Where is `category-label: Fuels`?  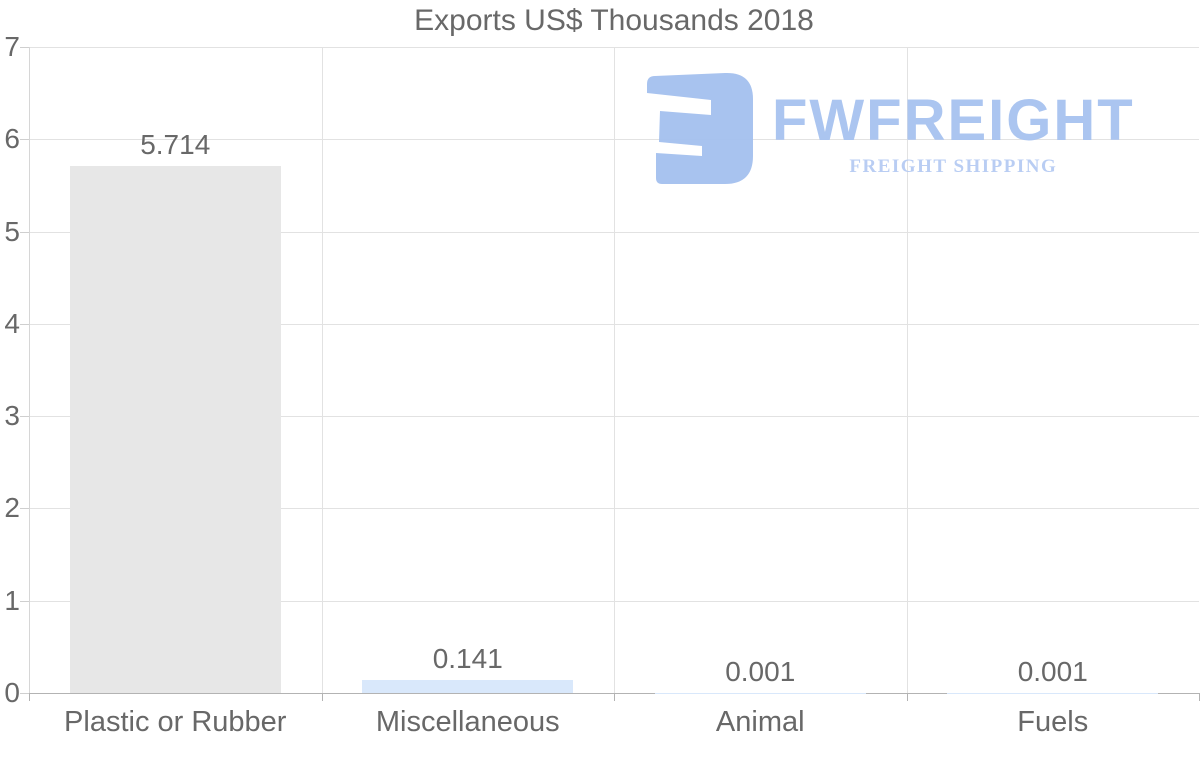
category-label: Fuels is located at coordinates (1053, 722).